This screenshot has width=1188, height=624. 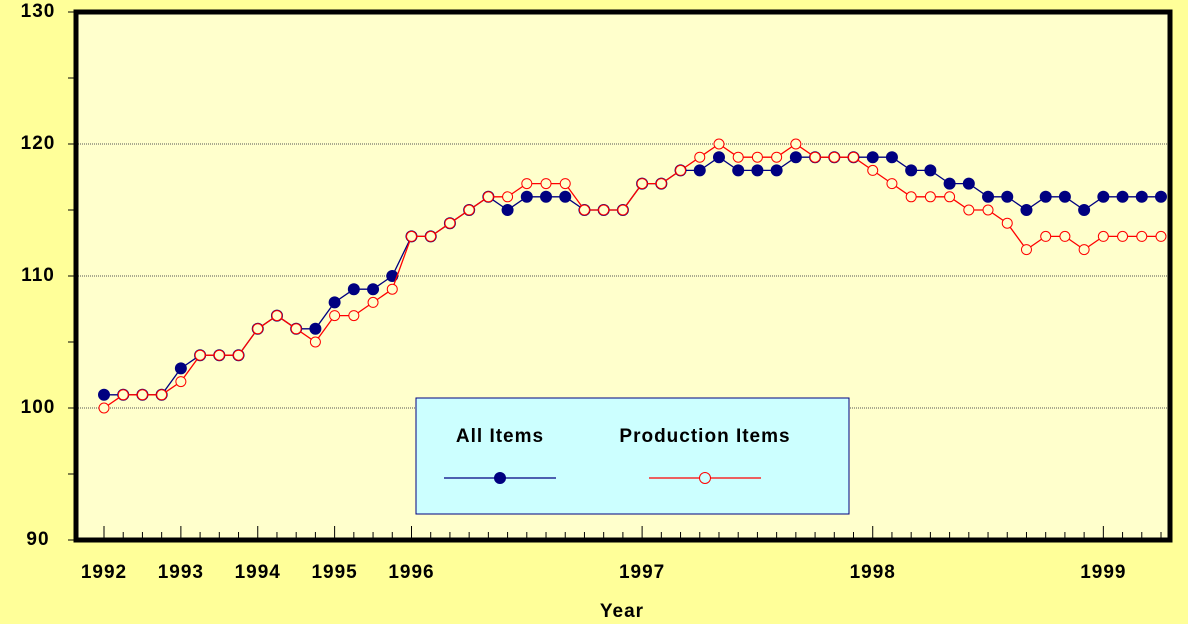 What do you see at coordinates (258, 572) in the screenshot?
I see `x-tick-label: 1994` at bounding box center [258, 572].